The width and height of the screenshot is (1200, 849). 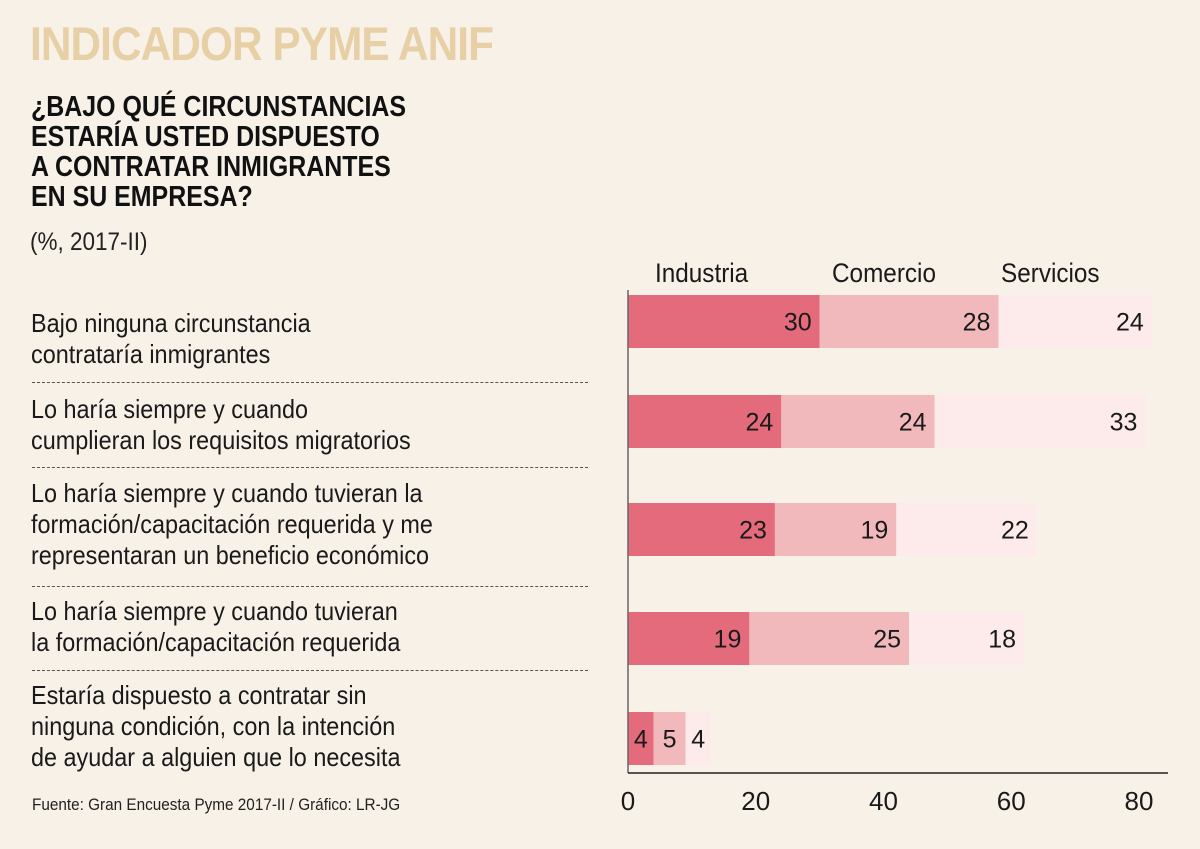 What do you see at coordinates (1011, 801) in the screenshot?
I see `x-tick-label-60: 60` at bounding box center [1011, 801].